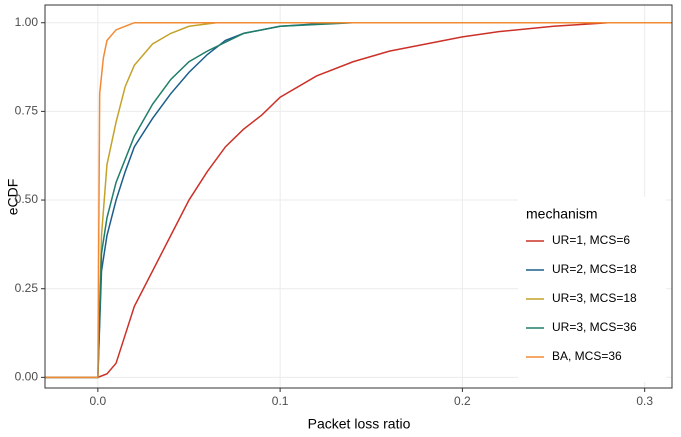 This screenshot has width=681, height=437. I want to click on legend-title: mechanism, so click(562, 214).